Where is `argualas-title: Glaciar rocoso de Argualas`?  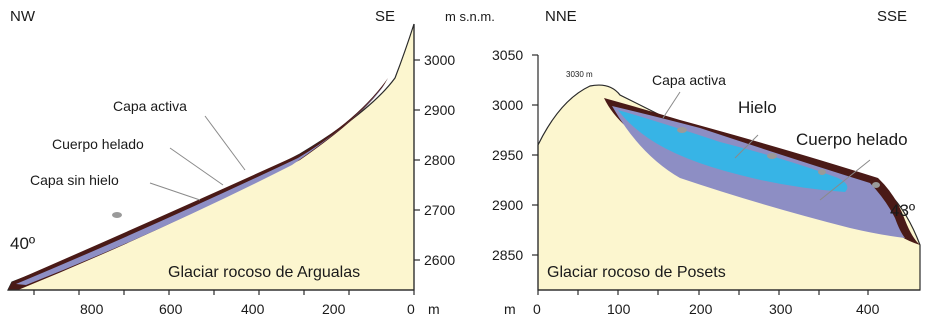 argualas-title: Glaciar rocoso de Argualas is located at coordinates (264, 272).